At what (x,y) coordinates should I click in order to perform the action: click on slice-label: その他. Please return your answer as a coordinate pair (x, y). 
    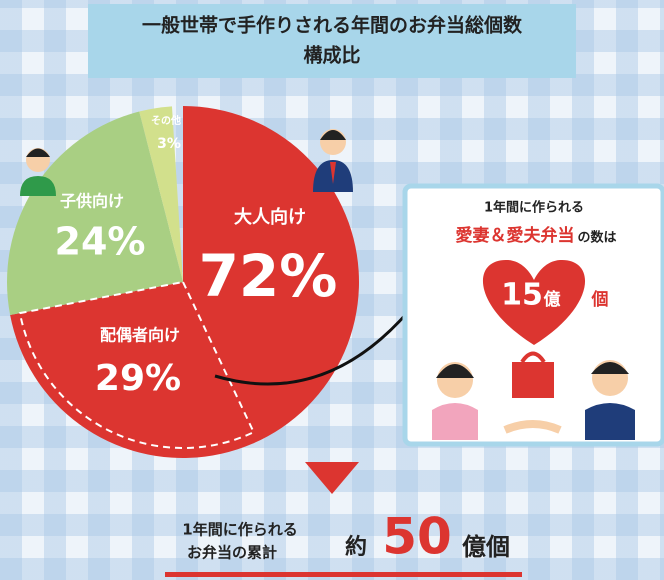
    Looking at the image, I should click on (166, 120).